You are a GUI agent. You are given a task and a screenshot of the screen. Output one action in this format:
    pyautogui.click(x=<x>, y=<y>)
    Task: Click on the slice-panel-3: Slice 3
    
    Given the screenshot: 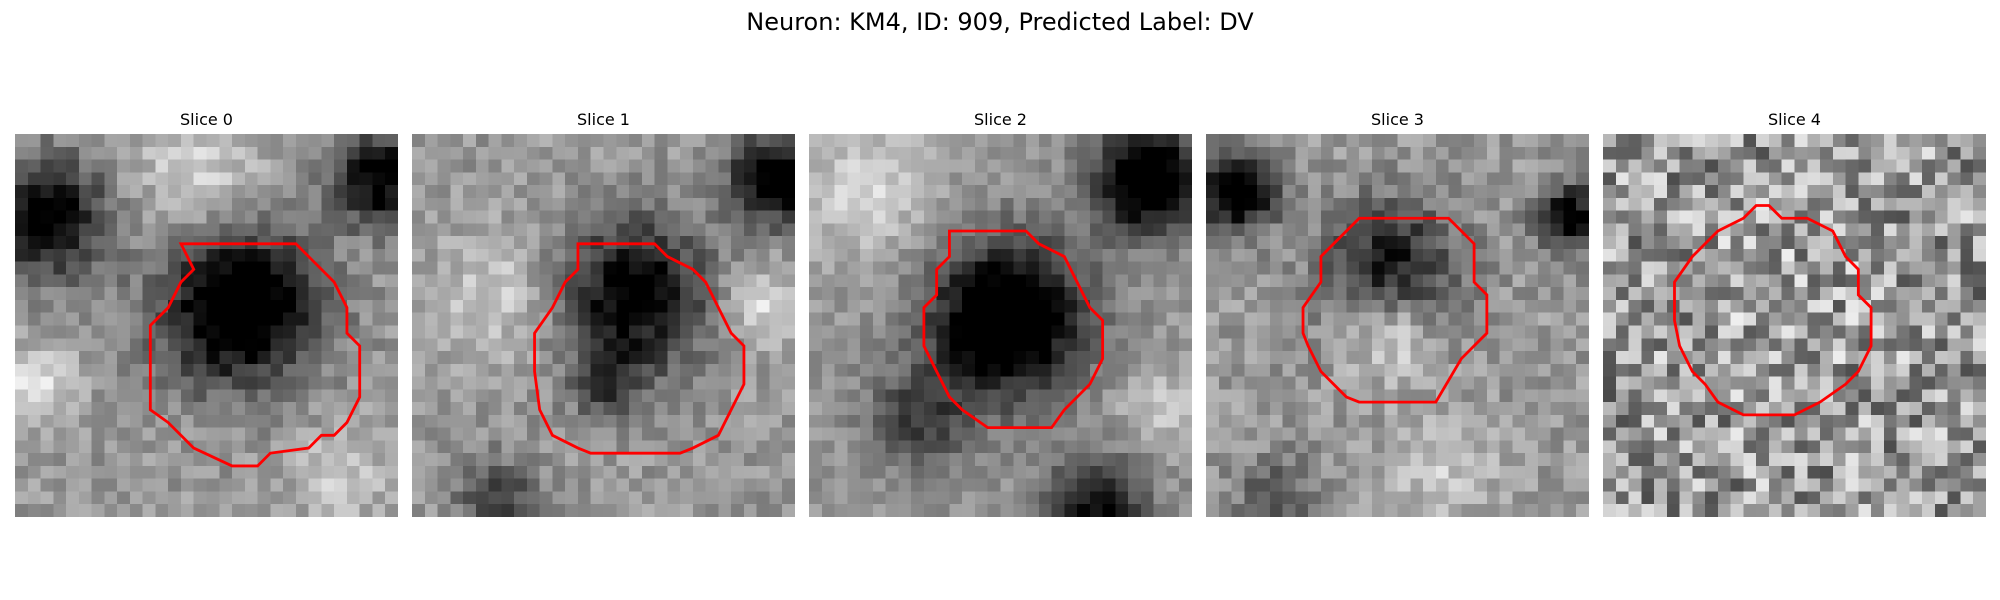 What is the action you would take?
    pyautogui.click(x=1397, y=312)
    